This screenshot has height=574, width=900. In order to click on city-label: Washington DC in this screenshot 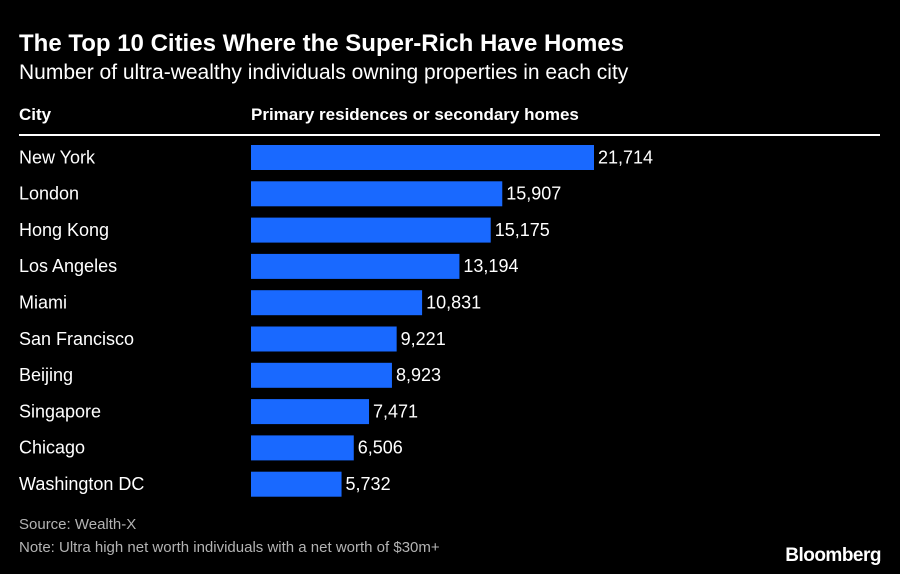, I will do `click(81, 484)`.